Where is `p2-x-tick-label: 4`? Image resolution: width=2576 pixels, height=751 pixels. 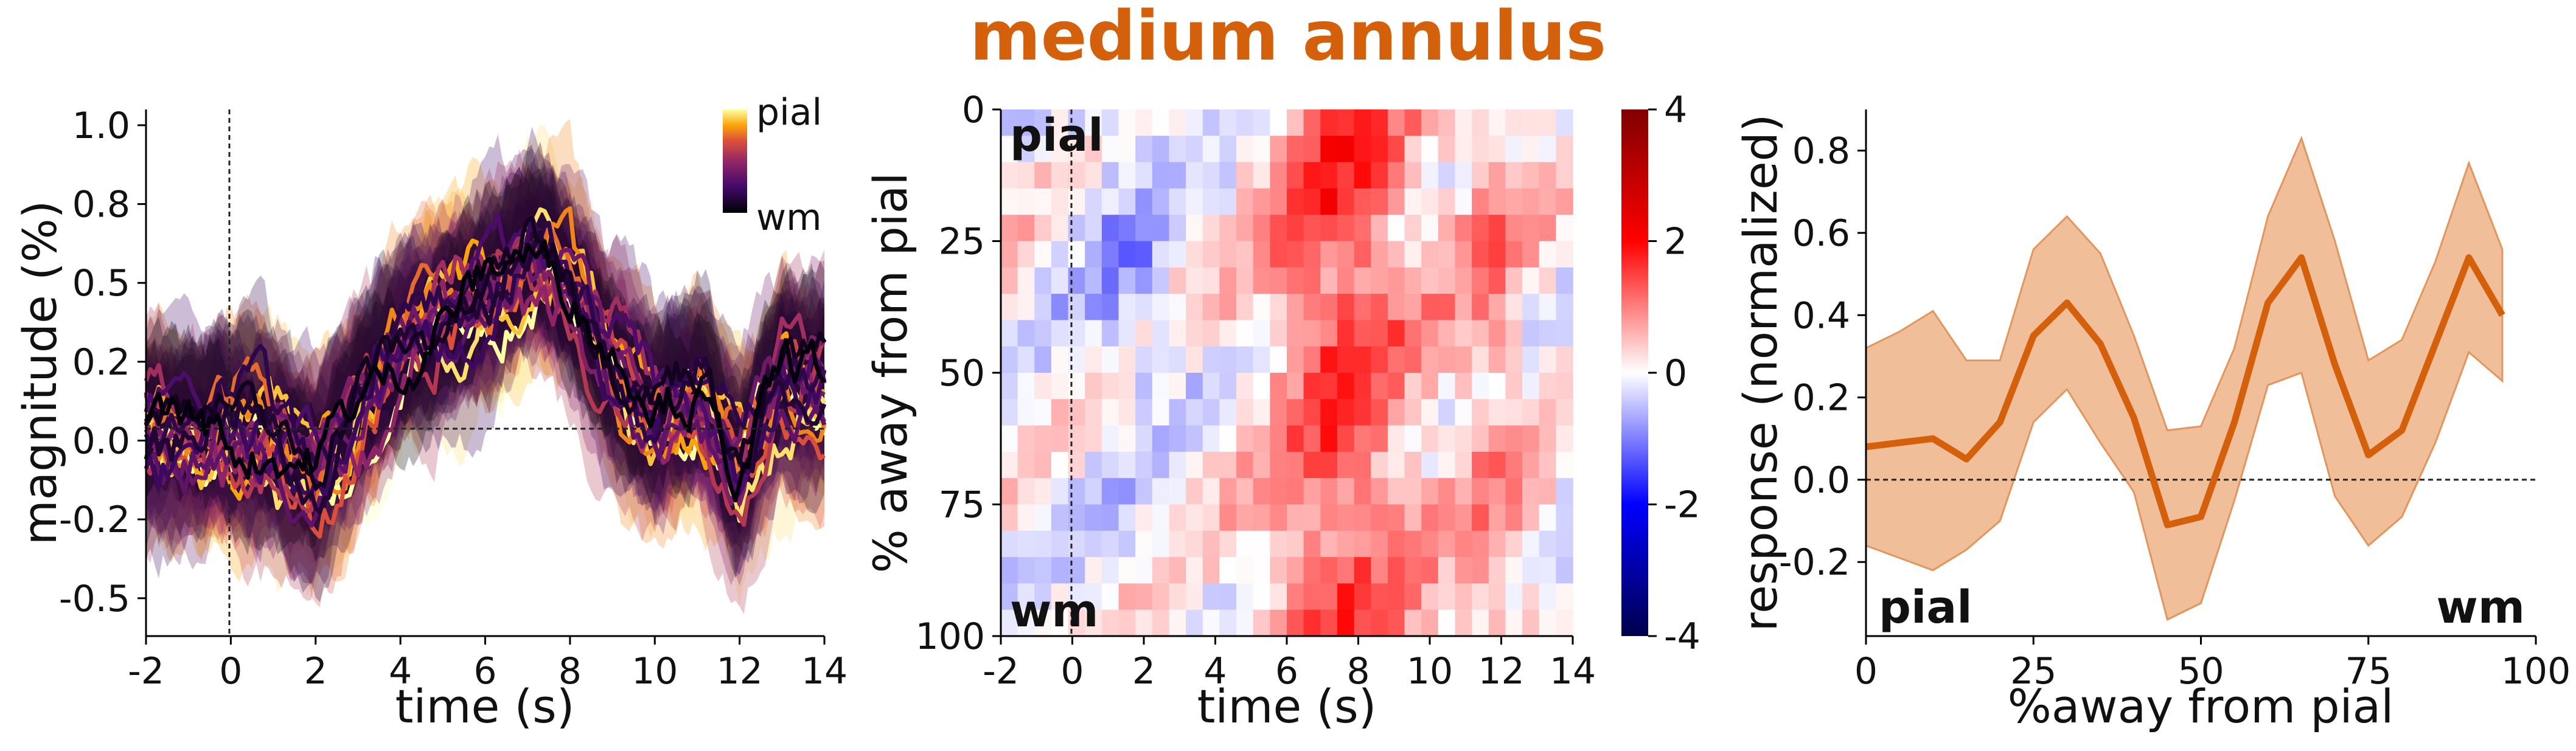
p2-x-tick-label: 4 is located at coordinates (1215, 671).